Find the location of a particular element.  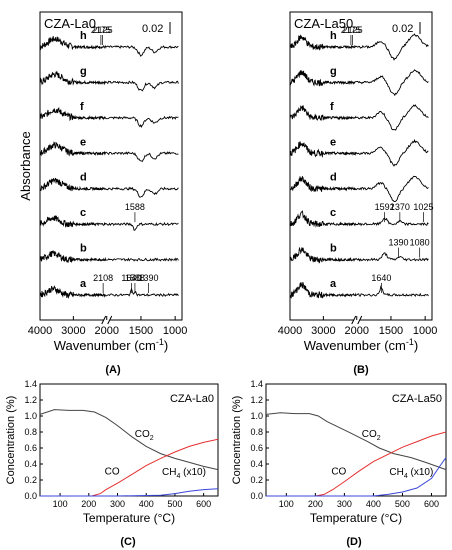

series-label-co2: CO2 is located at coordinates (144, 435).